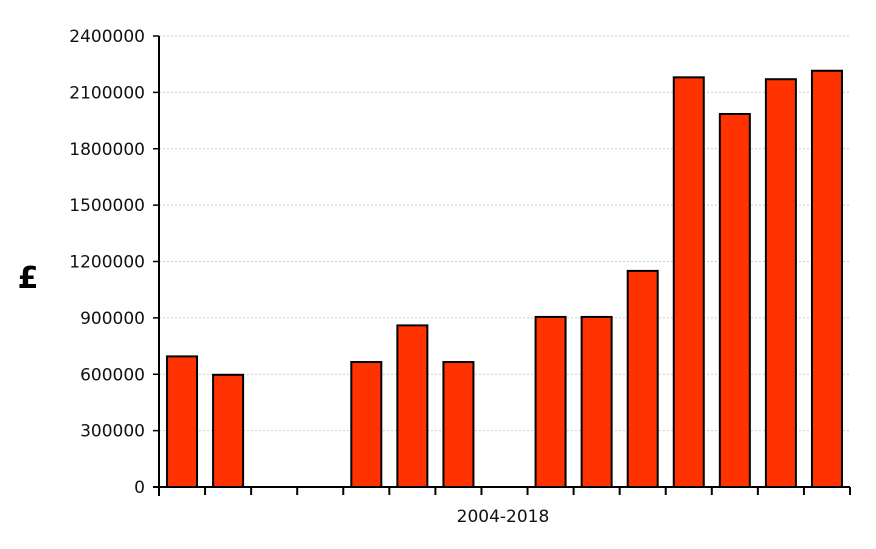  Describe the element at coordinates (112, 432) in the screenshot. I see `y-tick-label: 300000` at that location.